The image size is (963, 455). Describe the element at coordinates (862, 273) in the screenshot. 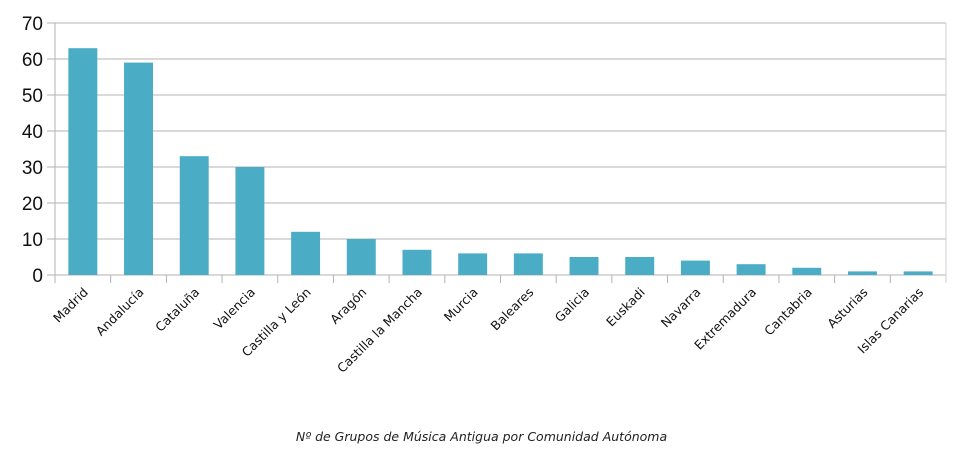

I see `bar-asturias` at that location.